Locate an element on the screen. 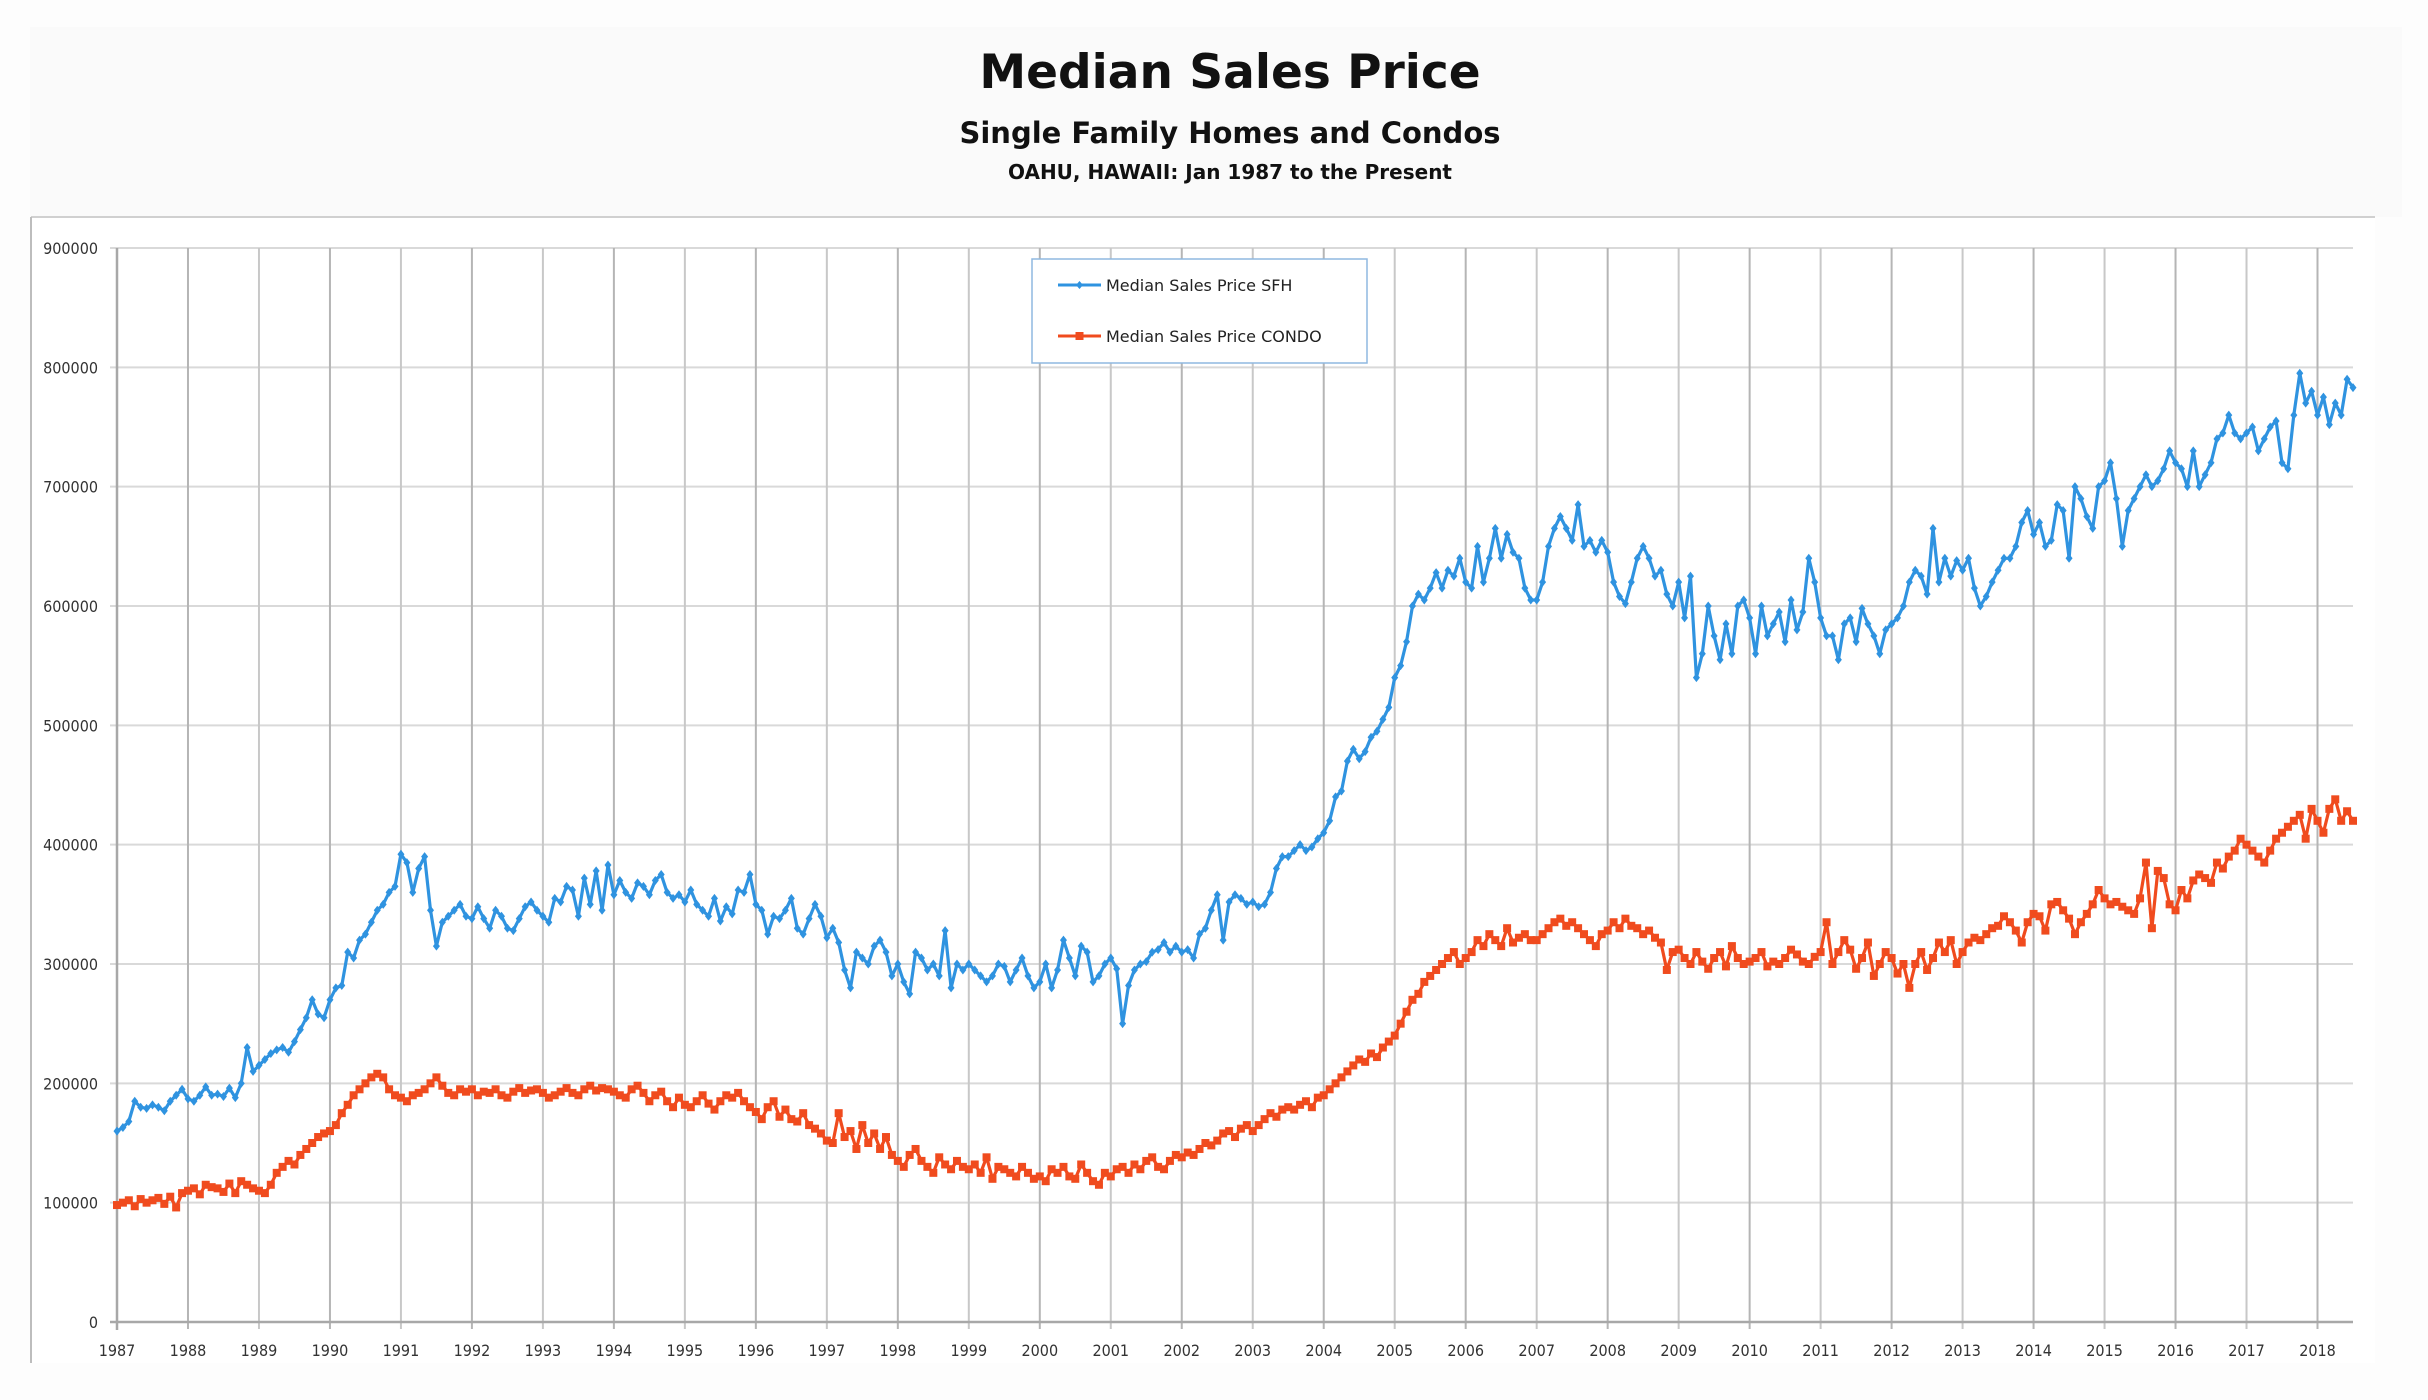 This screenshot has height=1400, width=2428. legend-sfh-marker-icon is located at coordinates (1079, 285).